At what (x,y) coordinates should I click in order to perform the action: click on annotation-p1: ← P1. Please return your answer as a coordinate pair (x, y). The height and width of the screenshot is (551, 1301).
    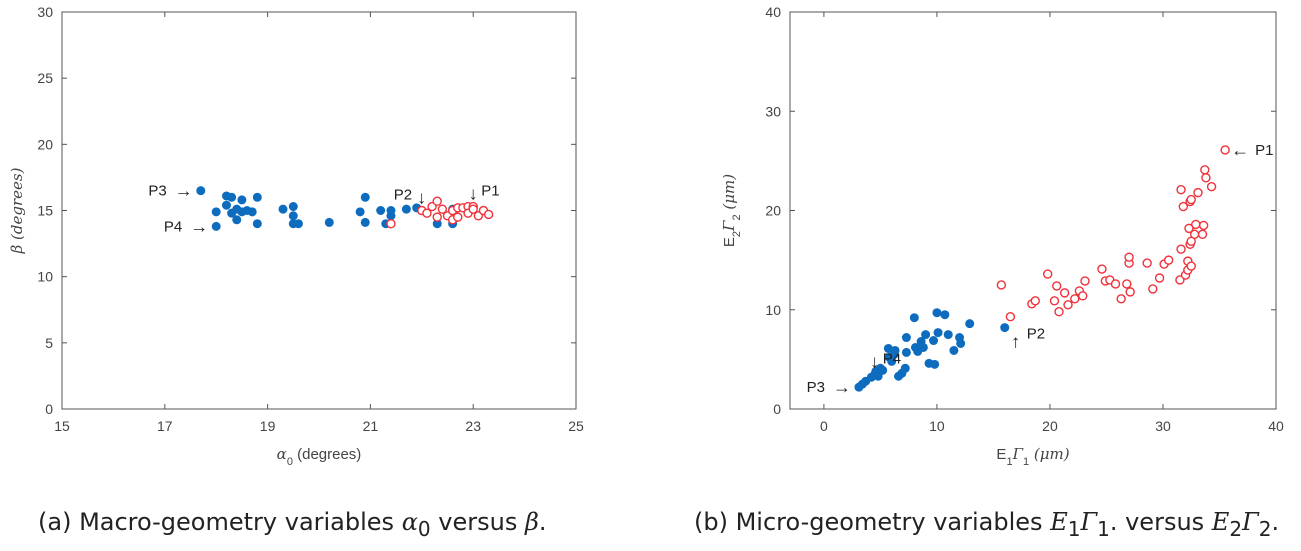
    Looking at the image, I should click on (1252, 150).